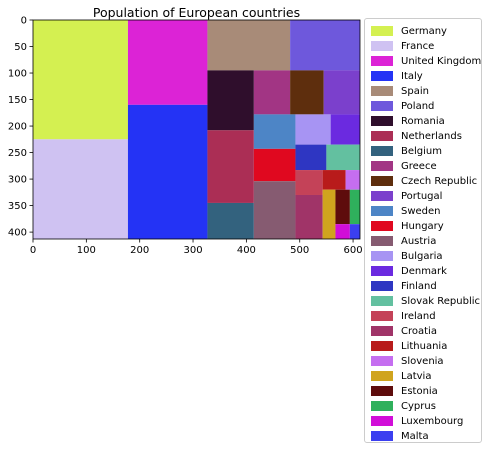  Describe the element at coordinates (418, 316) in the screenshot. I see `legend-label: Ireland` at that location.